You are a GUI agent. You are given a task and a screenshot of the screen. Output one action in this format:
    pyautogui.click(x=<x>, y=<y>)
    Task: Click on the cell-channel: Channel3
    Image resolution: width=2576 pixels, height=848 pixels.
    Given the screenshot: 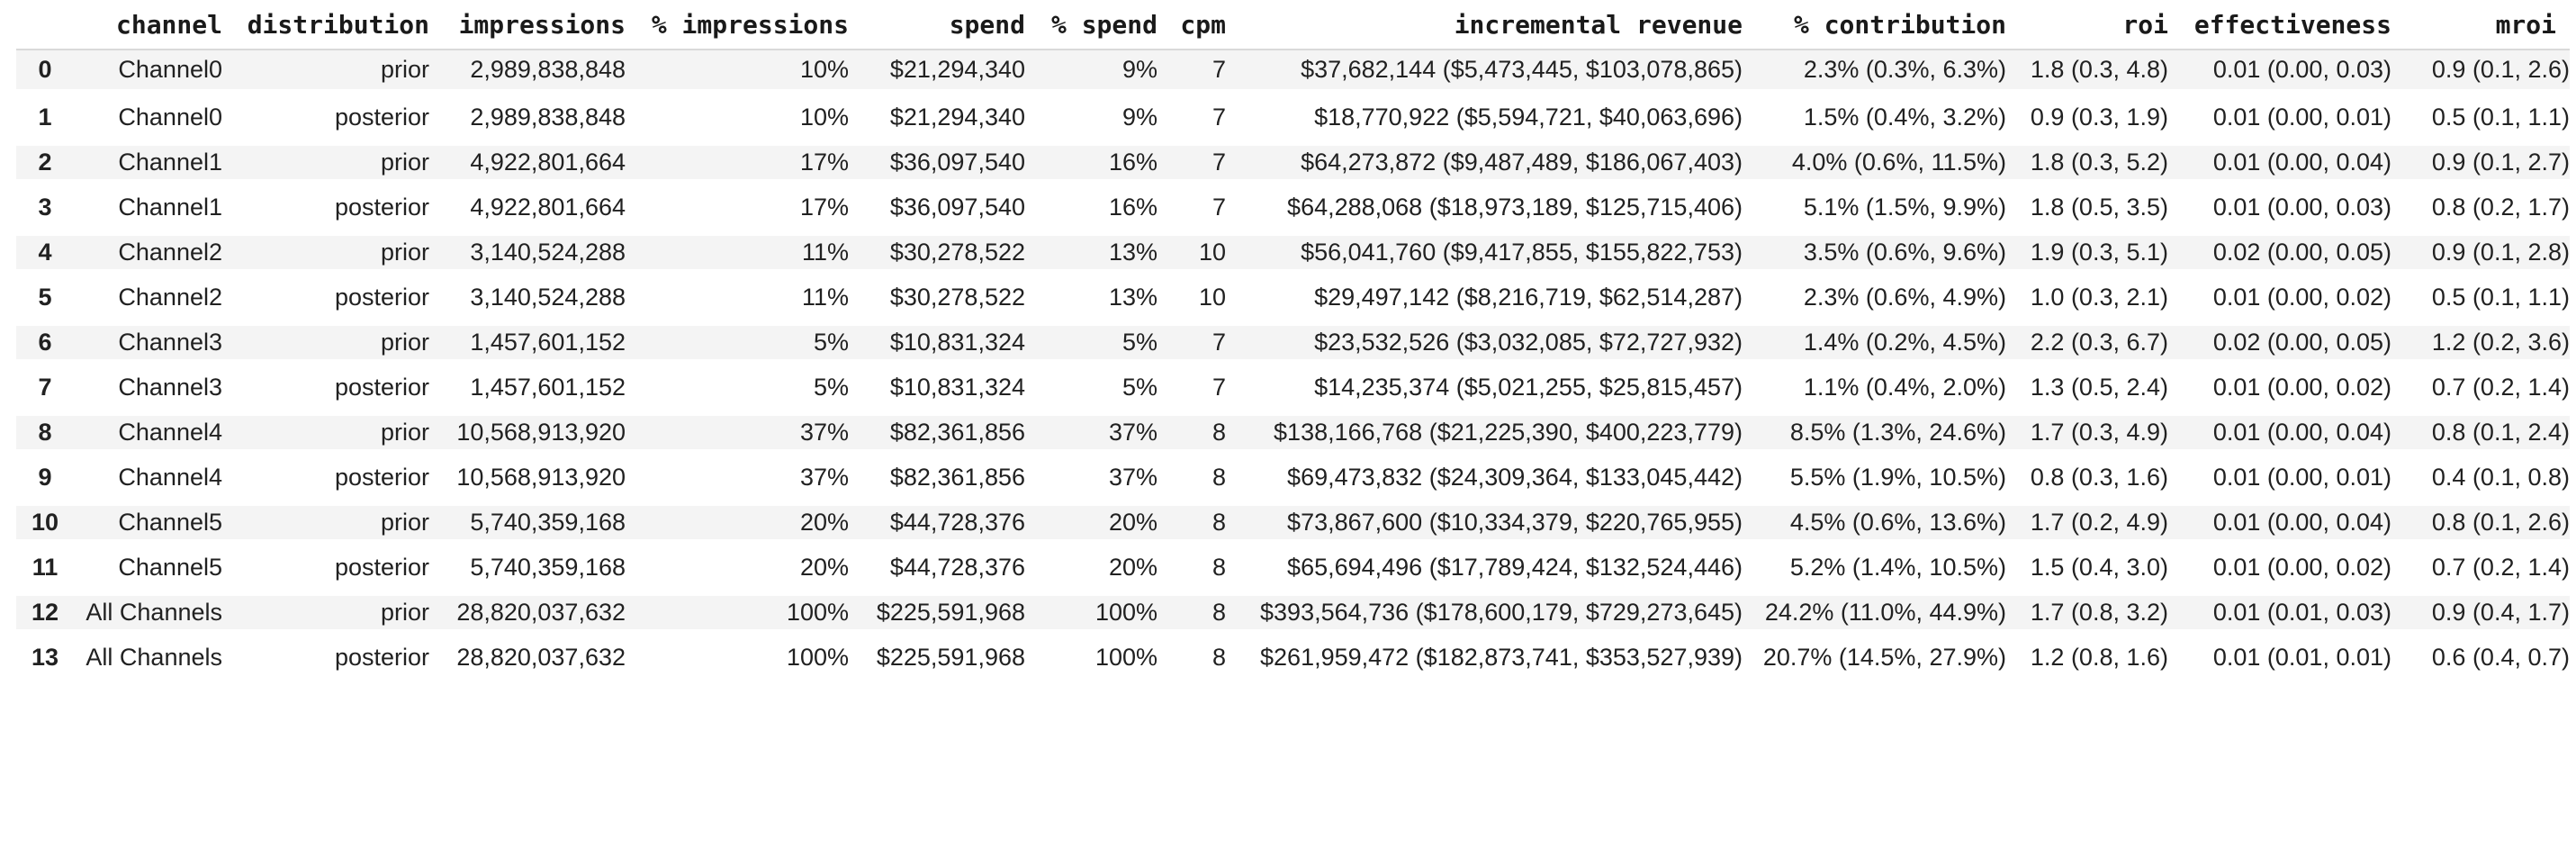 What is the action you would take?
    pyautogui.click(x=148, y=346)
    